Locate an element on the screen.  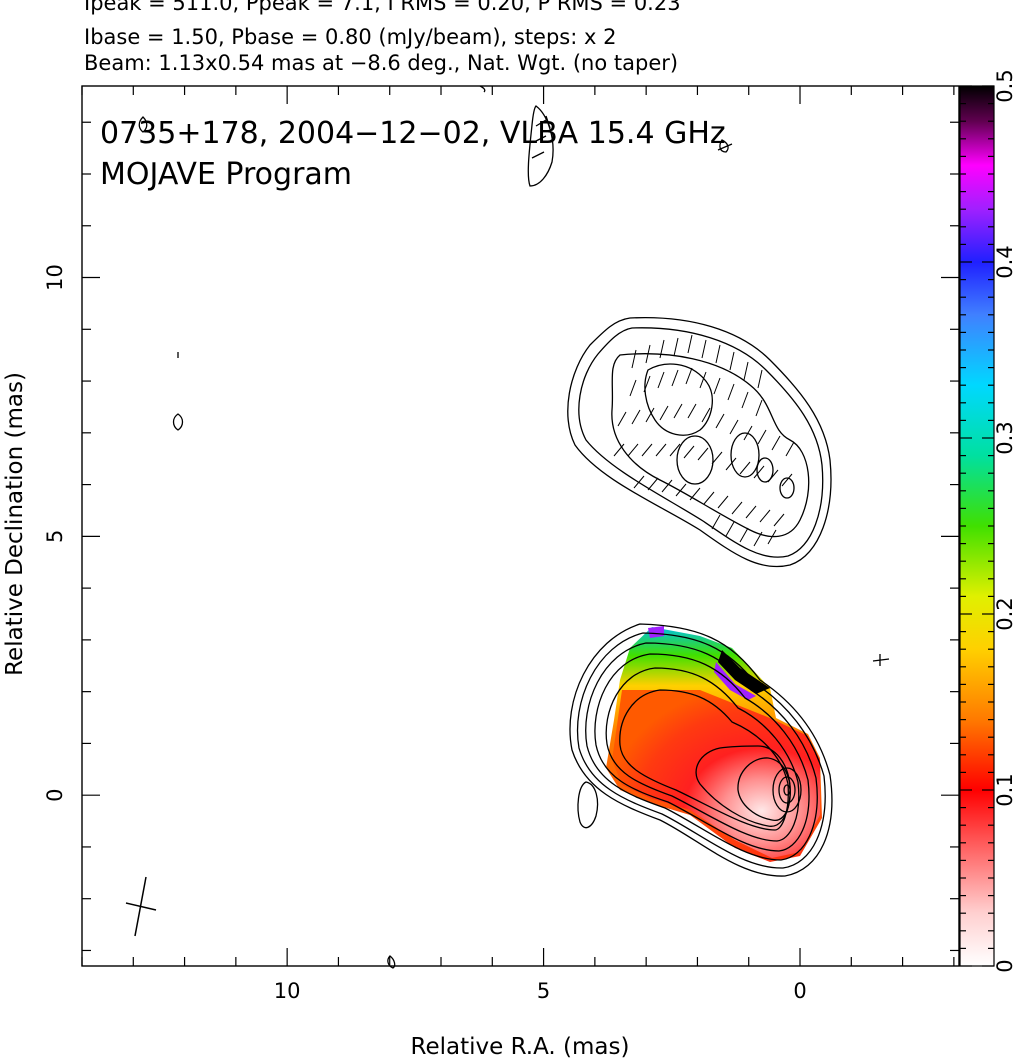
plot-title-line-2: MOJAVE Program is located at coordinates (226, 174).